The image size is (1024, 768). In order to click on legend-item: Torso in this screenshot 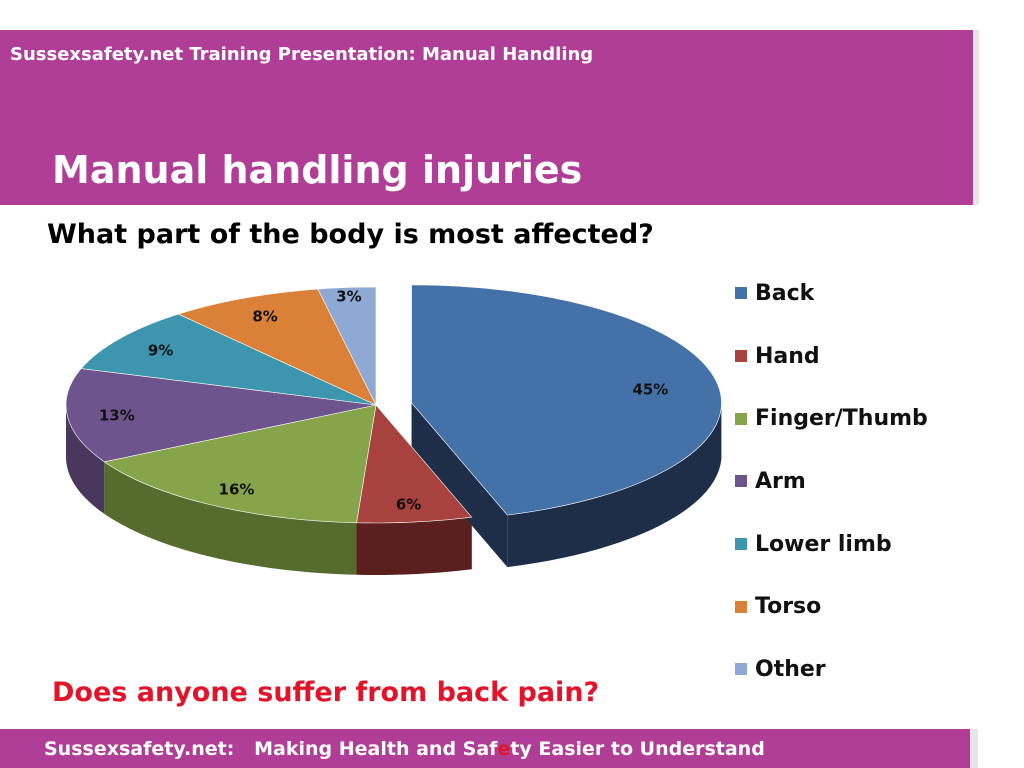, I will do `click(855, 606)`.